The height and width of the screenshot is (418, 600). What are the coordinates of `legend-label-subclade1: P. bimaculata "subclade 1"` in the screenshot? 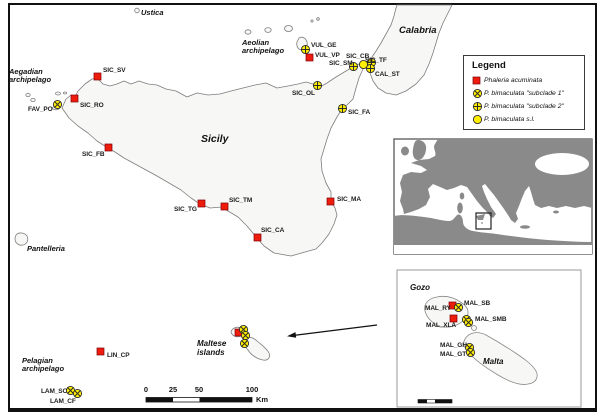 It's located at (524, 93).